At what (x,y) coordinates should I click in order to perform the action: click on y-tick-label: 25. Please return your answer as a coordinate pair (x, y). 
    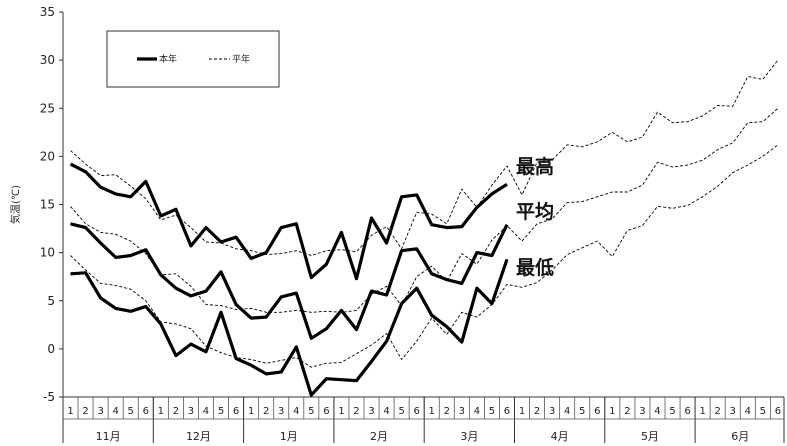
    Looking at the image, I should click on (47, 108).